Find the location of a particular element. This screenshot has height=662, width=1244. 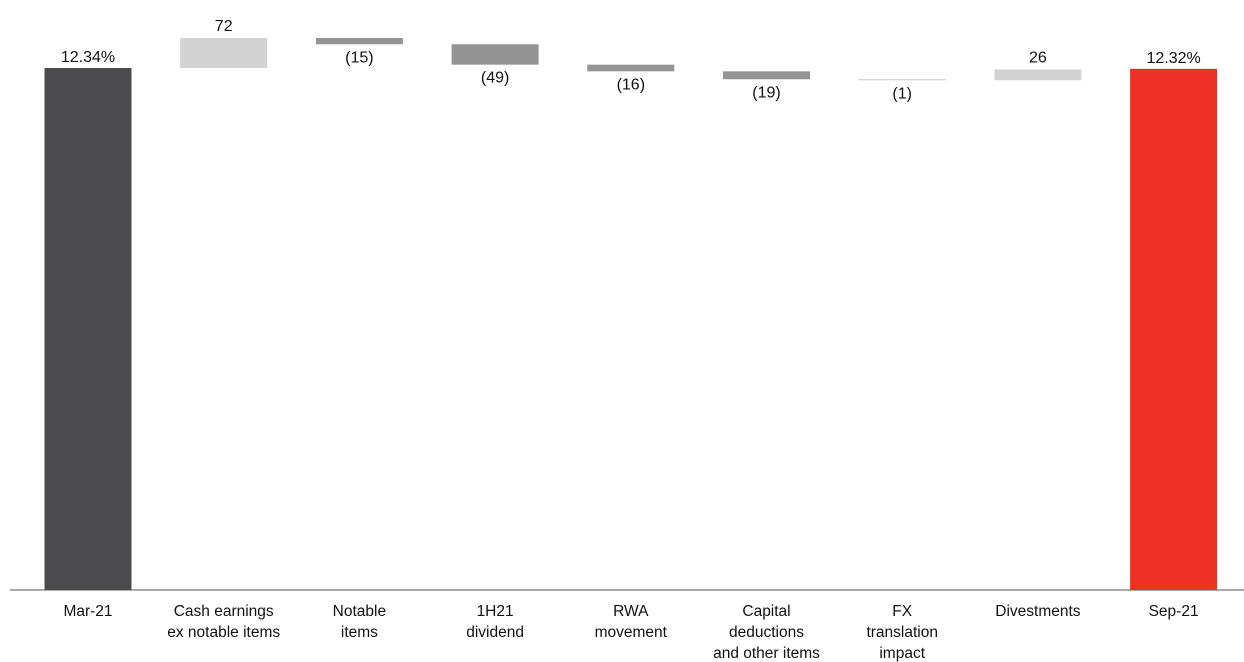

category-label-8: Sep-21 is located at coordinates (1174, 611).